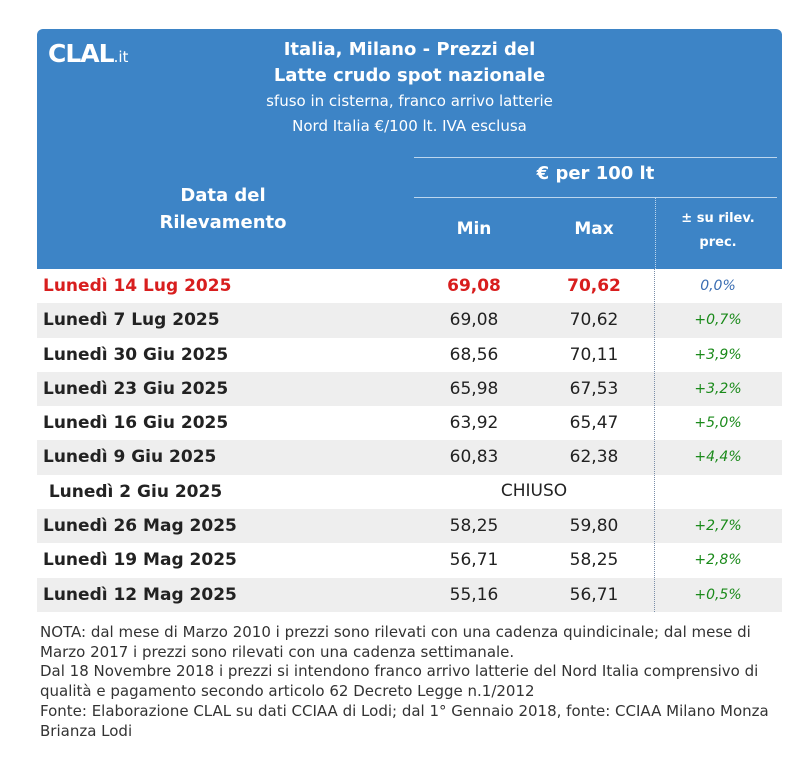 This screenshot has height=764, width=810. What do you see at coordinates (409, 389) in the screenshot?
I see `table-row: Lunedì 23 Giu 2025 65,98 67,53 +3,2%` at bounding box center [409, 389].